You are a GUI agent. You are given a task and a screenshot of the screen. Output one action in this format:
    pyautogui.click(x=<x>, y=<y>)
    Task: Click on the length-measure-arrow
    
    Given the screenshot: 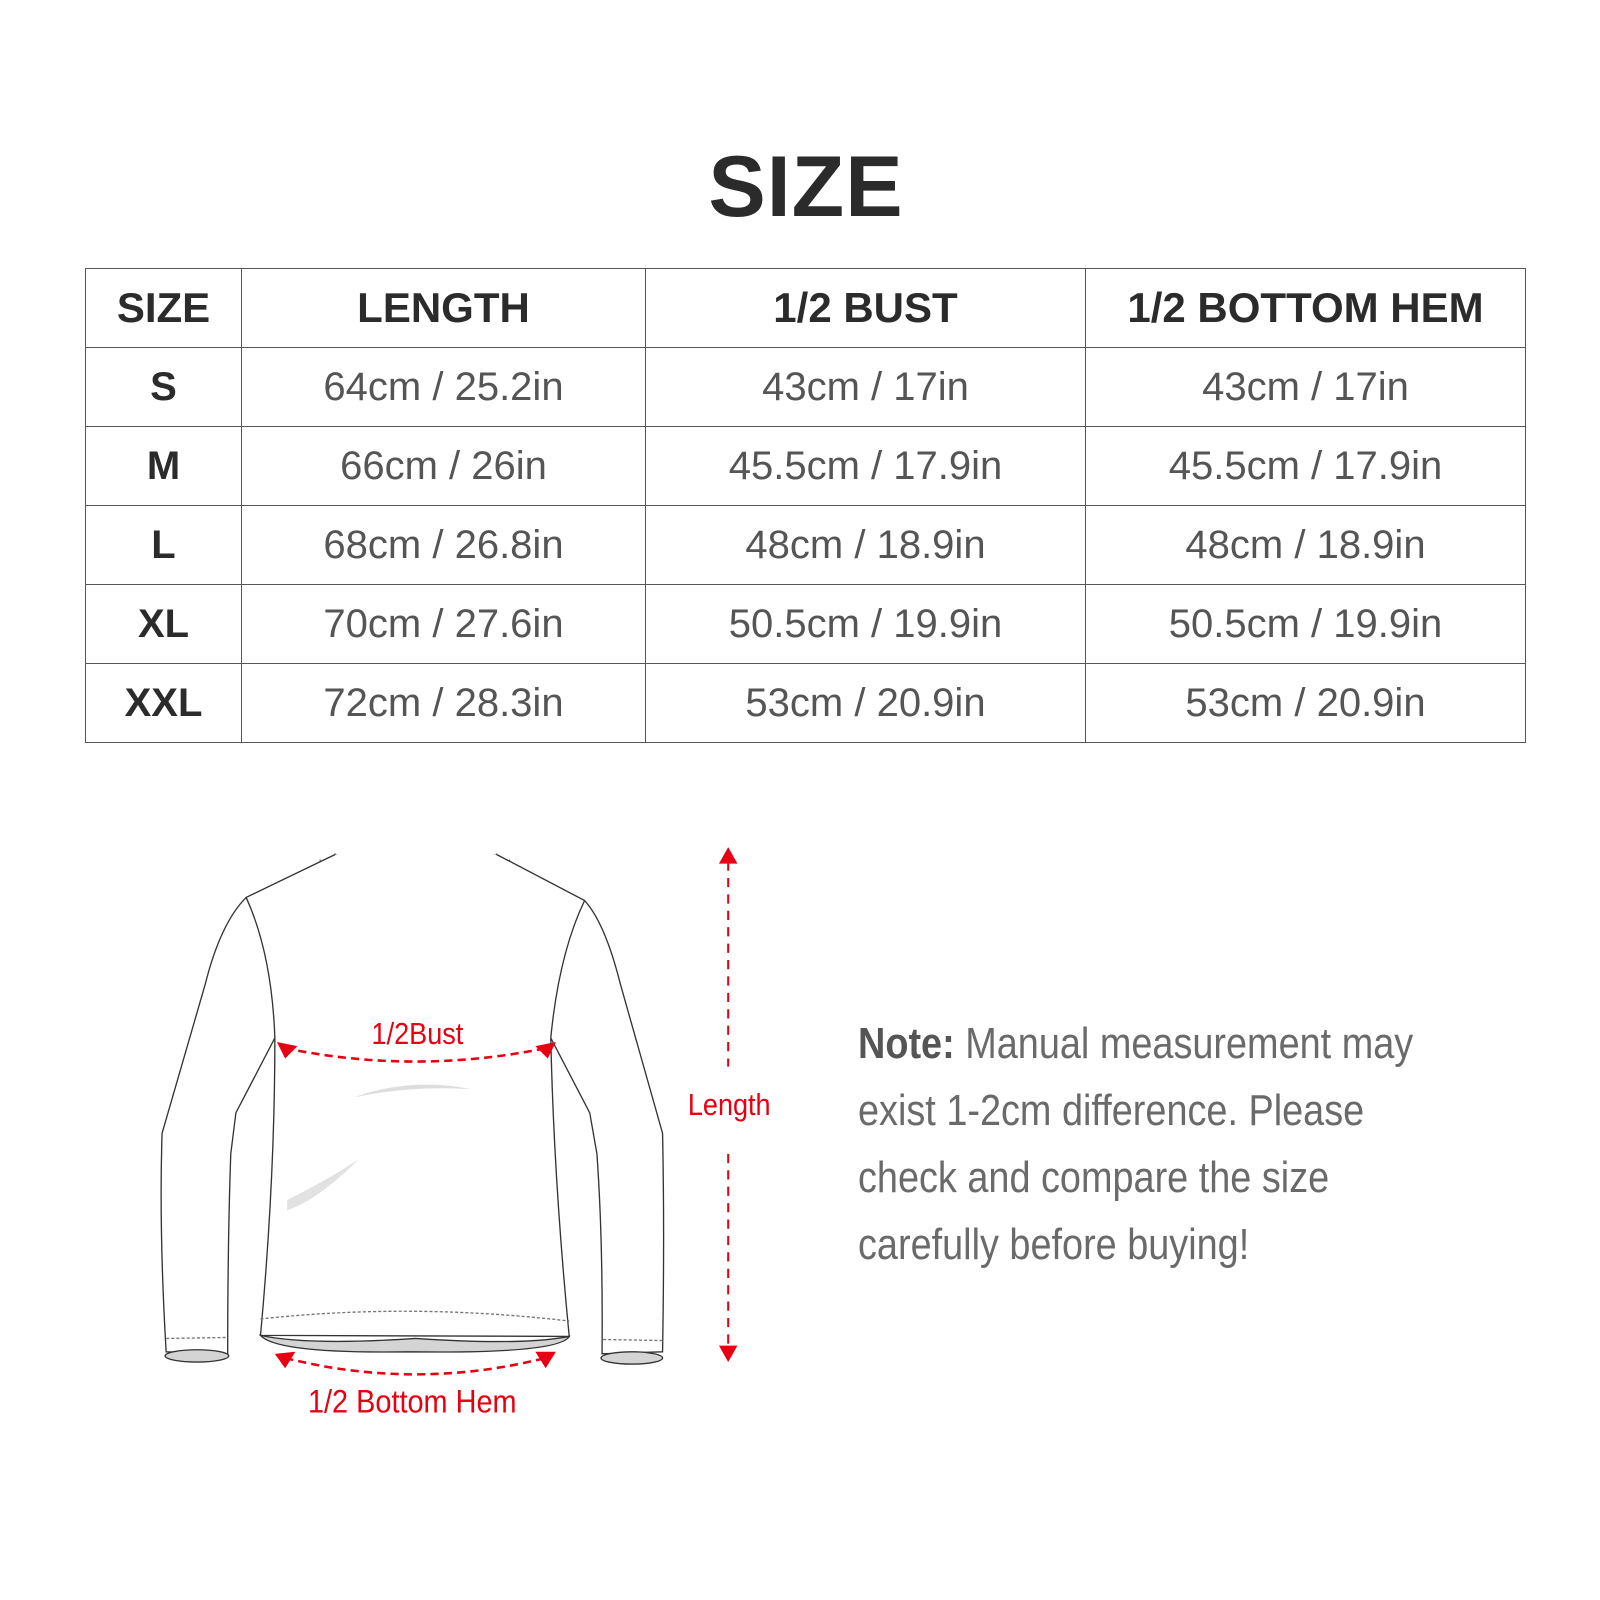 What is the action you would take?
    pyautogui.click(x=728, y=1105)
    